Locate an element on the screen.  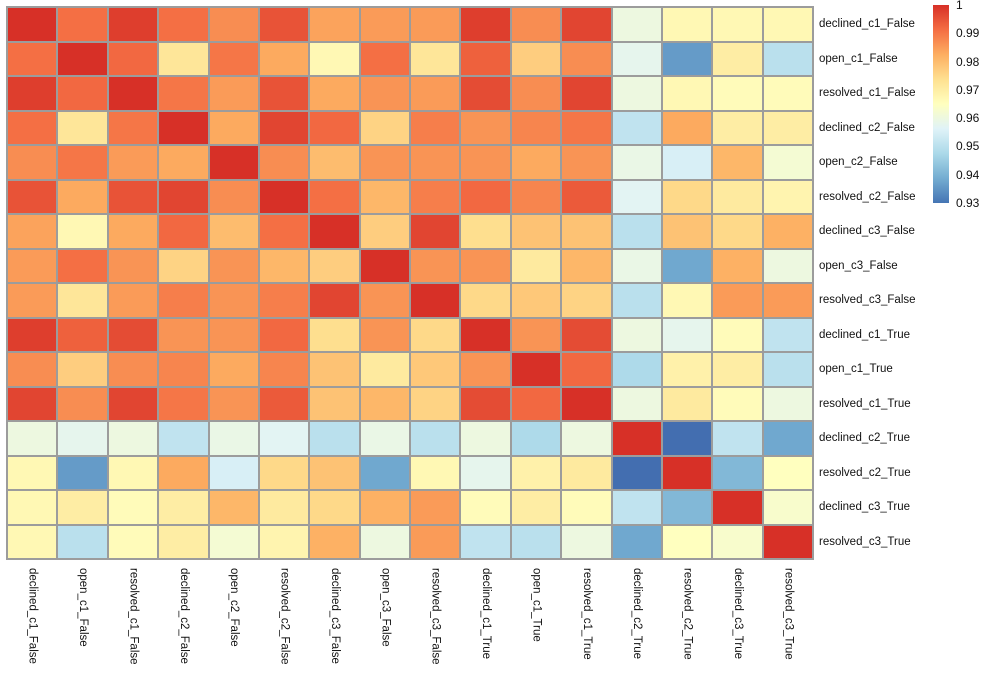
row-label: declined_c1_True is located at coordinates (864, 334).